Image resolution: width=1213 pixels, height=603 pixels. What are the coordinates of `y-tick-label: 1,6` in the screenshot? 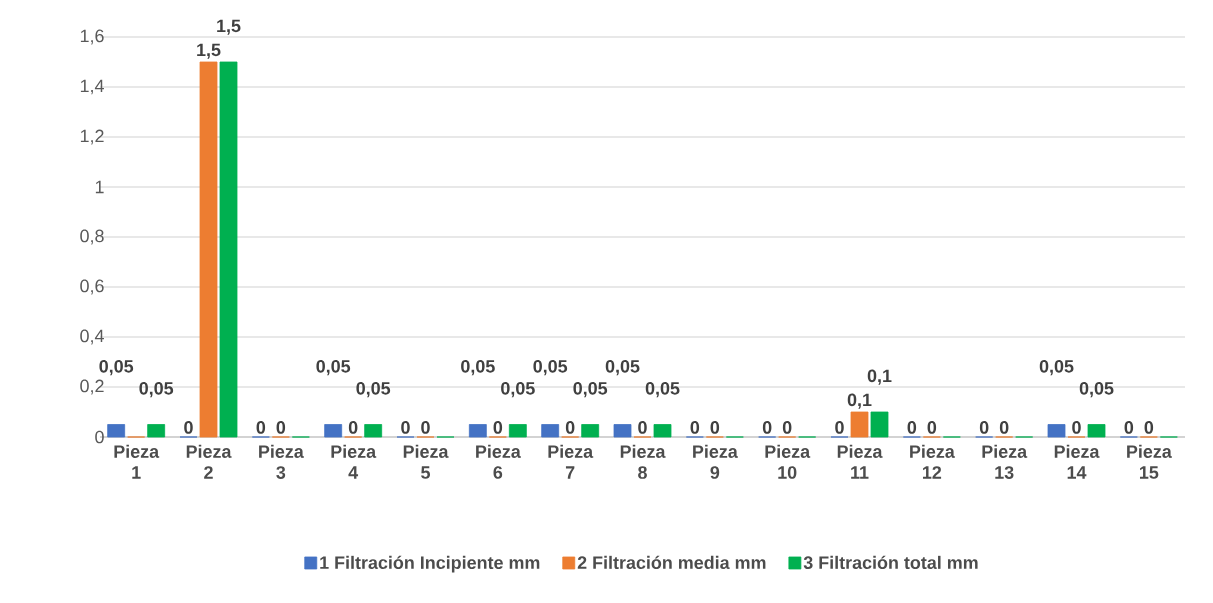 It's located at (92, 37).